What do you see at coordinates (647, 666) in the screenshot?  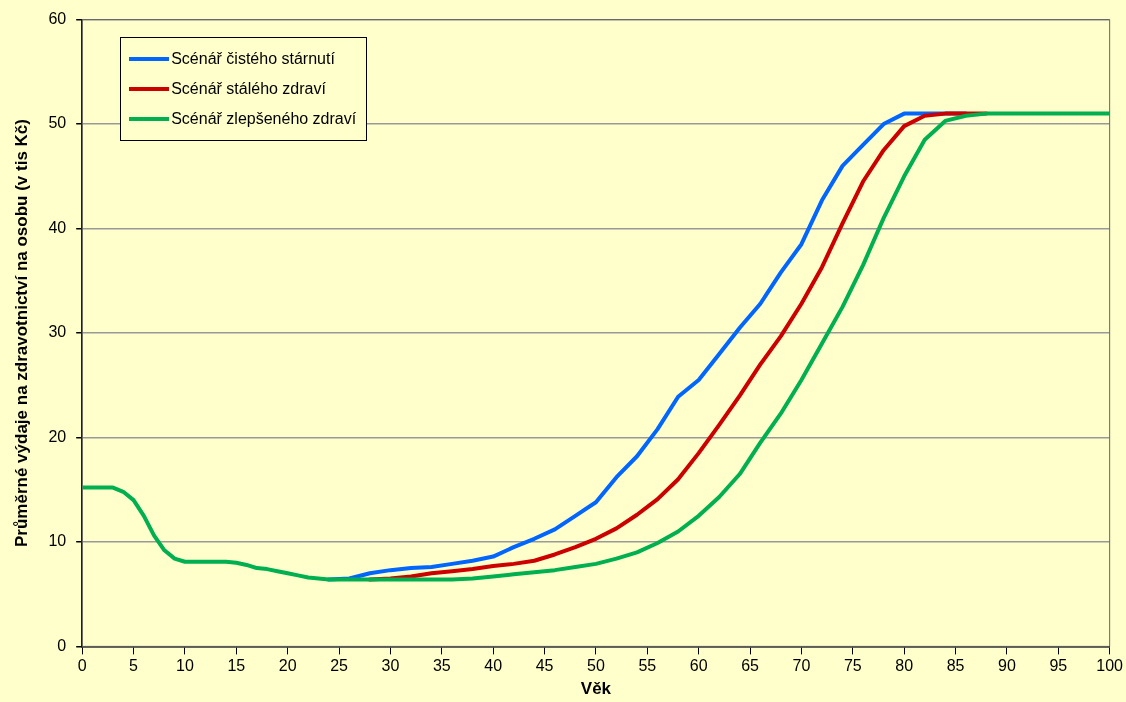 I see `x-tick-label: 55` at bounding box center [647, 666].